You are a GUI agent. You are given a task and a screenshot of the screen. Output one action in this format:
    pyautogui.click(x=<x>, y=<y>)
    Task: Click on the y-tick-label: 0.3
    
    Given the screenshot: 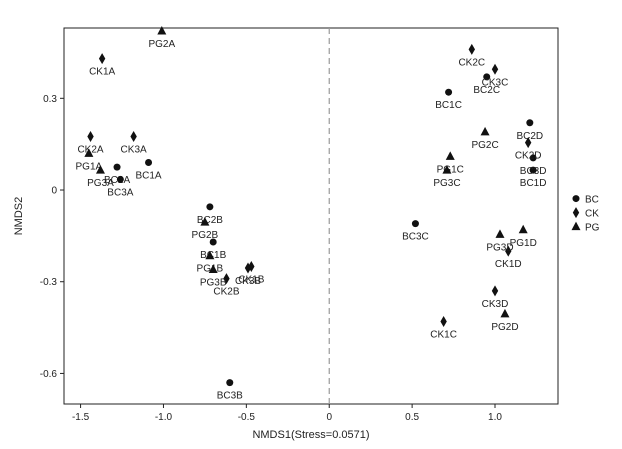 What is the action you would take?
    pyautogui.click(x=50, y=99)
    